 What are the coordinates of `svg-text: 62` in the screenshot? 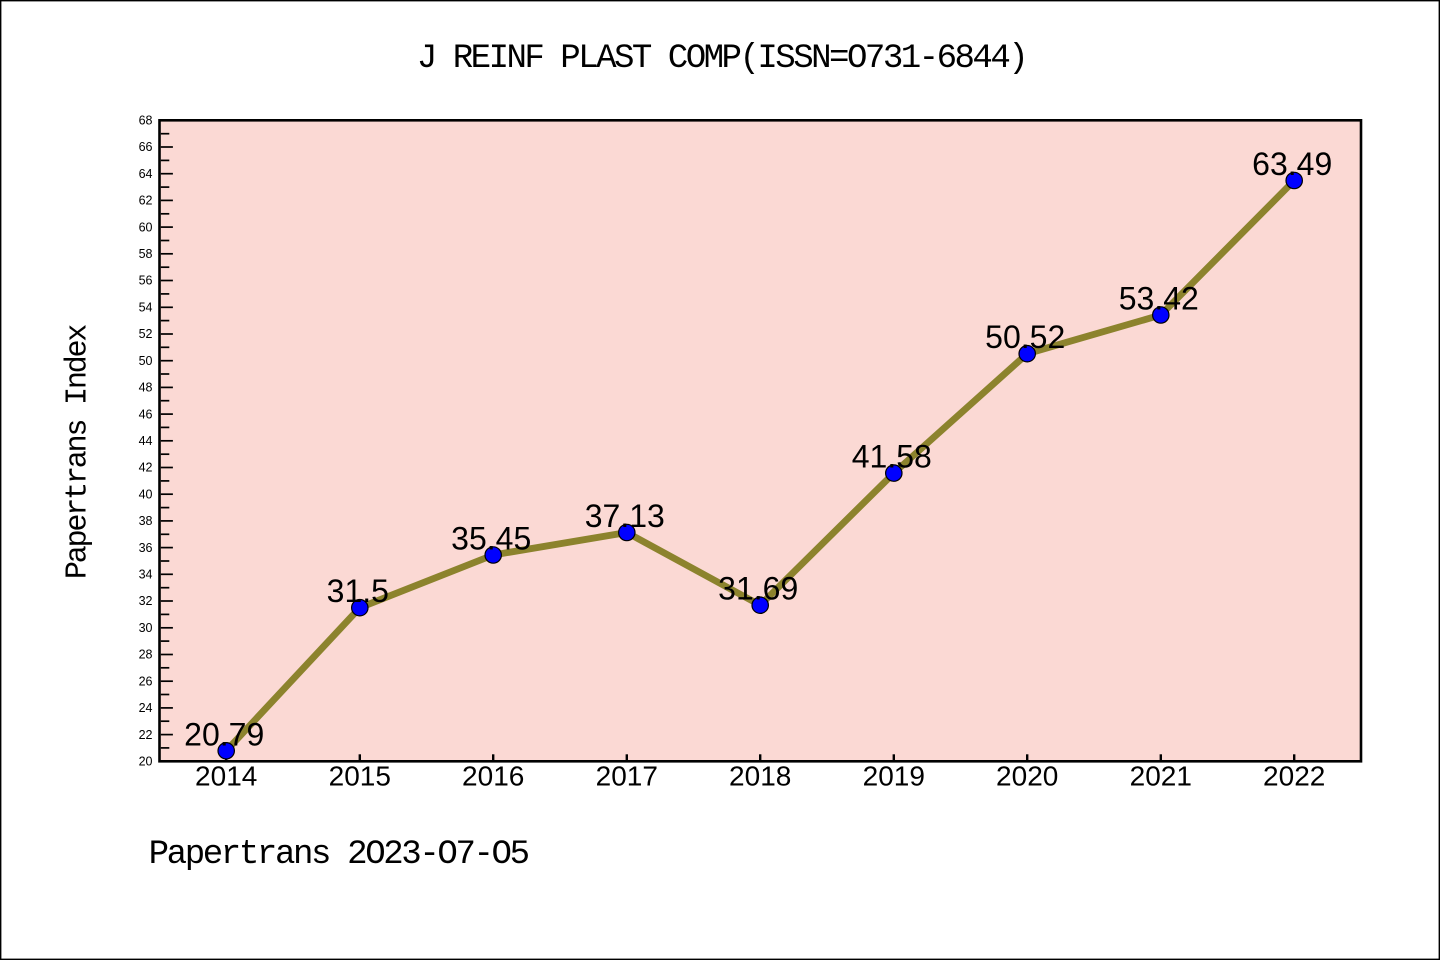 It's located at (146, 201).